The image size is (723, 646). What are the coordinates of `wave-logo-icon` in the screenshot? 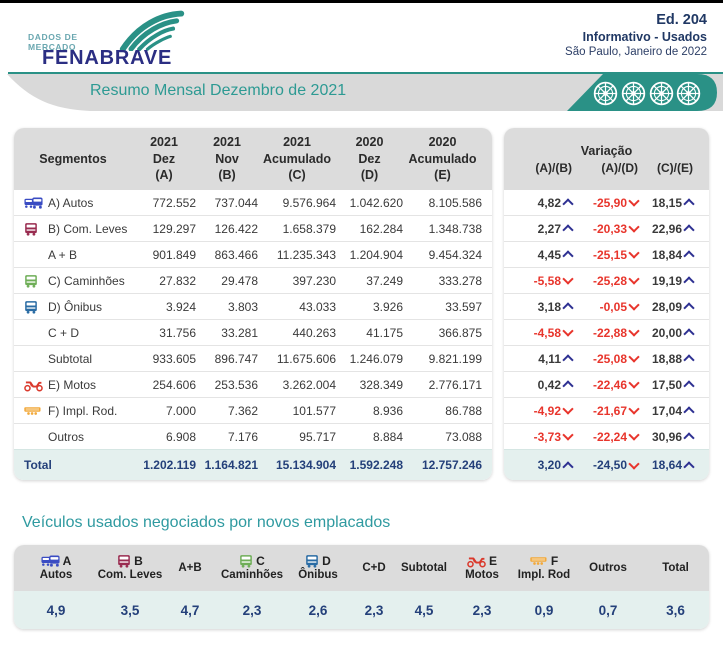 It's located at (152, 30).